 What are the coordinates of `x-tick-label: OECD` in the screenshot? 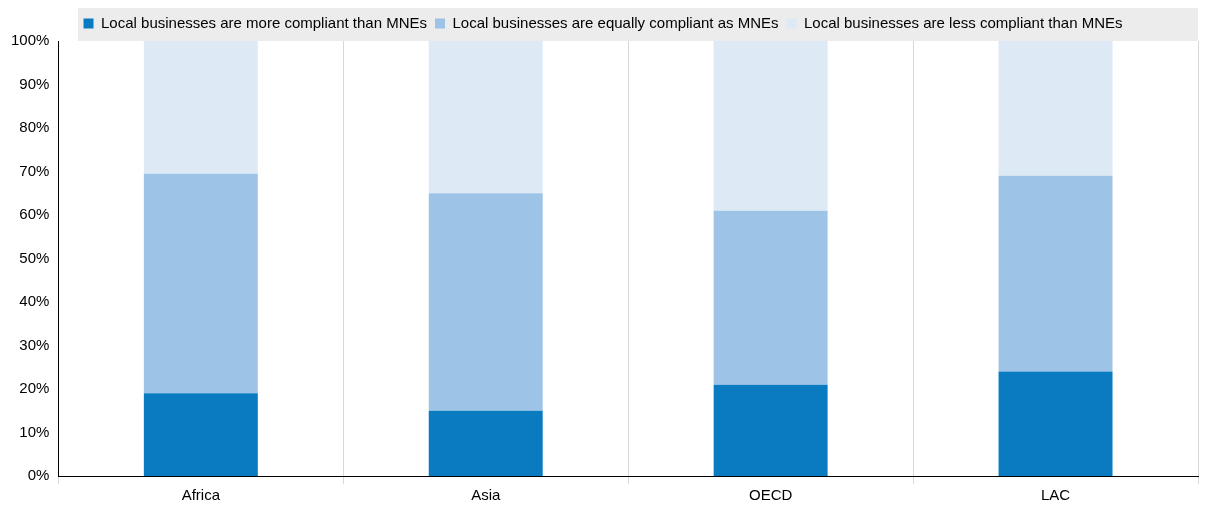 It's located at (770, 495).